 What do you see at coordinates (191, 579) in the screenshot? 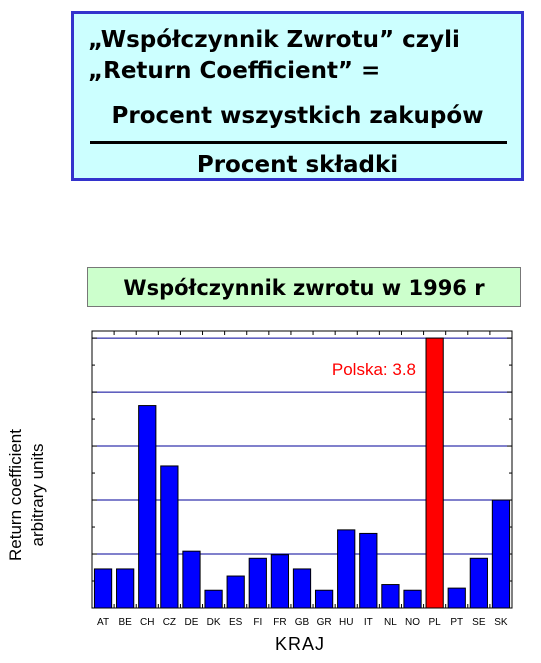
I see `bar-de` at bounding box center [191, 579].